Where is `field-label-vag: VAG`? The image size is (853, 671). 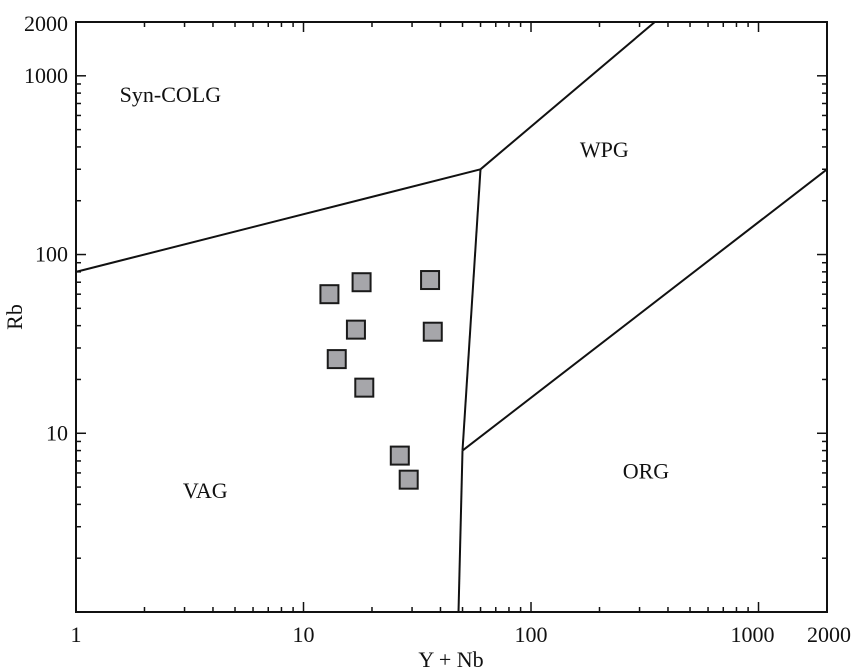
field-label-vag: VAG is located at coordinates (205, 490).